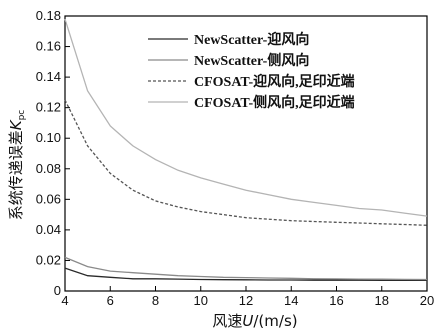 This screenshot has height=329, width=435. I want to click on legend-label-2: NewScatter-侧风向, so click(251, 60).